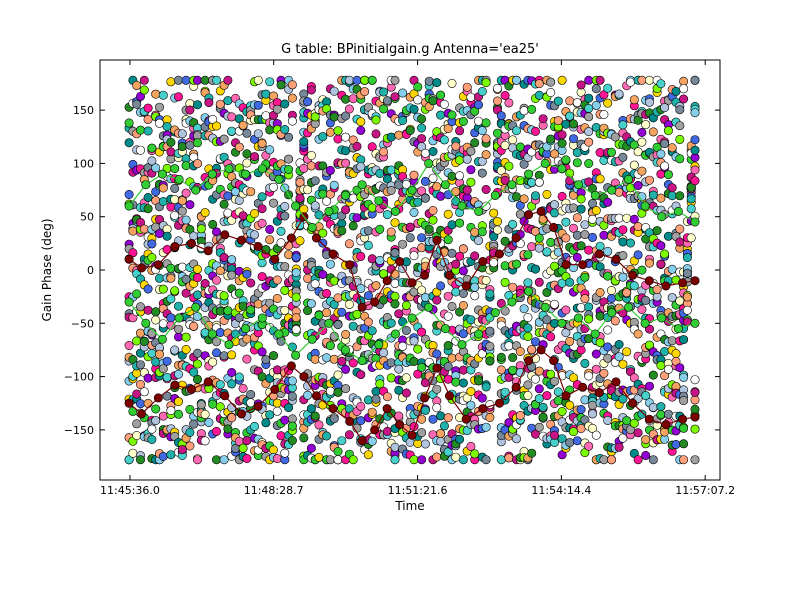 The height and width of the screenshot is (604, 800). Describe the element at coordinates (130, 490) in the screenshot. I see `x-tick-label: 11:45:36.0` at that location.